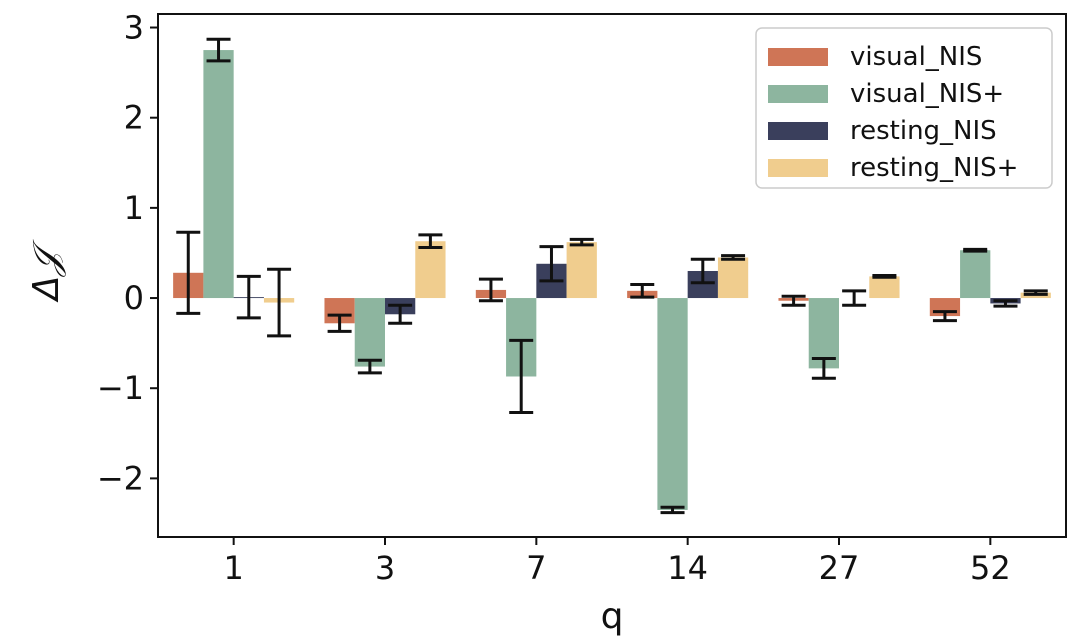 This screenshot has height=639, width=1080. Describe the element at coordinates (612, 616) in the screenshot. I see `x-axis-label: q` at that location.